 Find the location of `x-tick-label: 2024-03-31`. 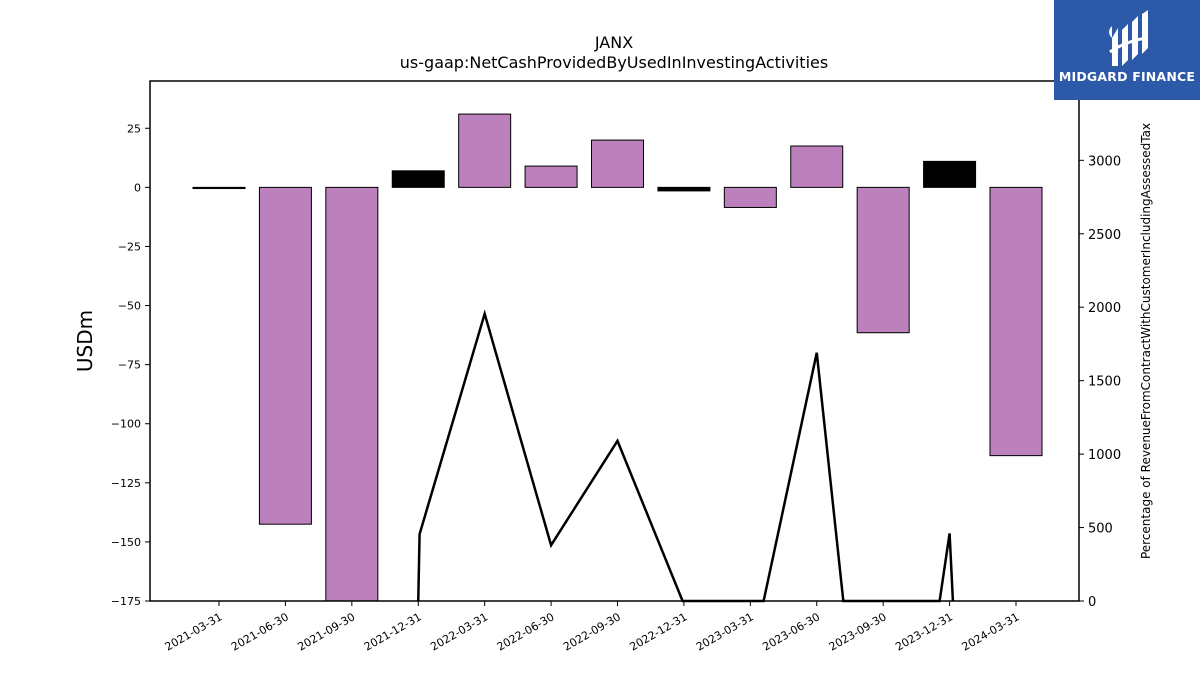

x-tick-label: 2024-03-31 is located at coordinates (991, 631).